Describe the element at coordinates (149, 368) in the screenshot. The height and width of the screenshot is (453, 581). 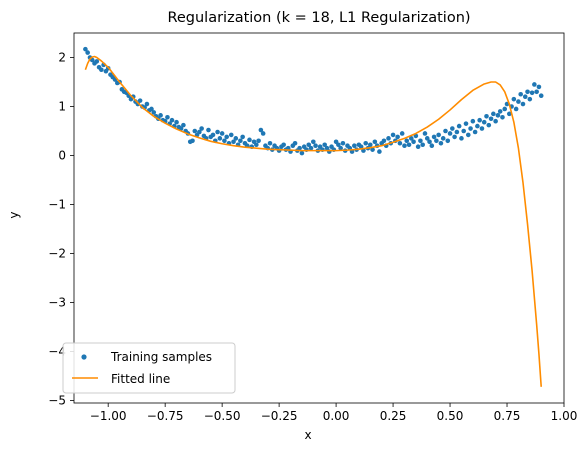
I see `legend-frame` at that location.